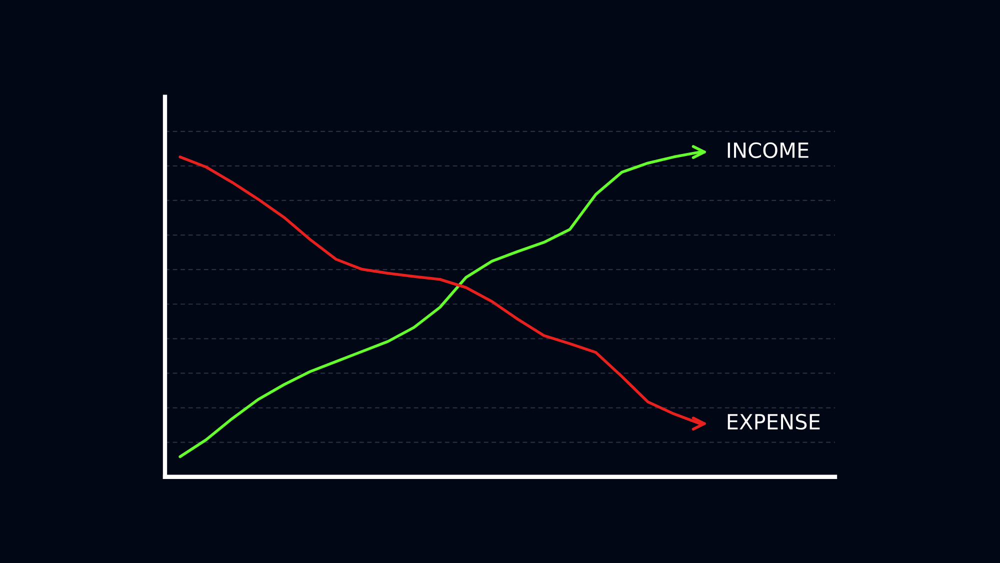 The image size is (1000, 563). What do you see at coordinates (768, 150) in the screenshot?
I see `legend-label: INCOME` at bounding box center [768, 150].